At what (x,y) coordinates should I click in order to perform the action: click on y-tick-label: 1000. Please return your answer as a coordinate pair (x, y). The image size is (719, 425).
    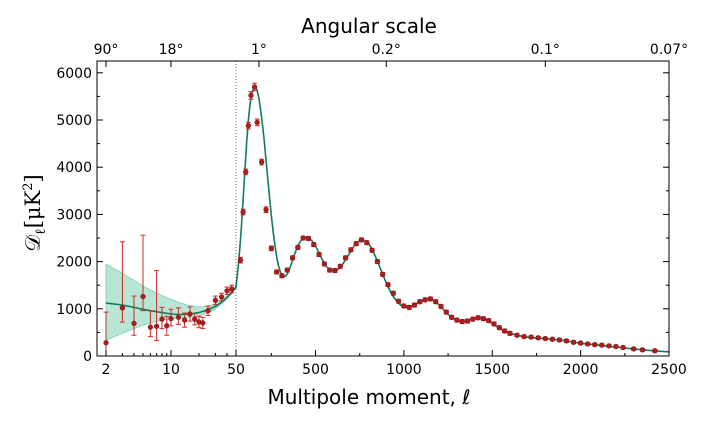
    Looking at the image, I should click on (74, 310).